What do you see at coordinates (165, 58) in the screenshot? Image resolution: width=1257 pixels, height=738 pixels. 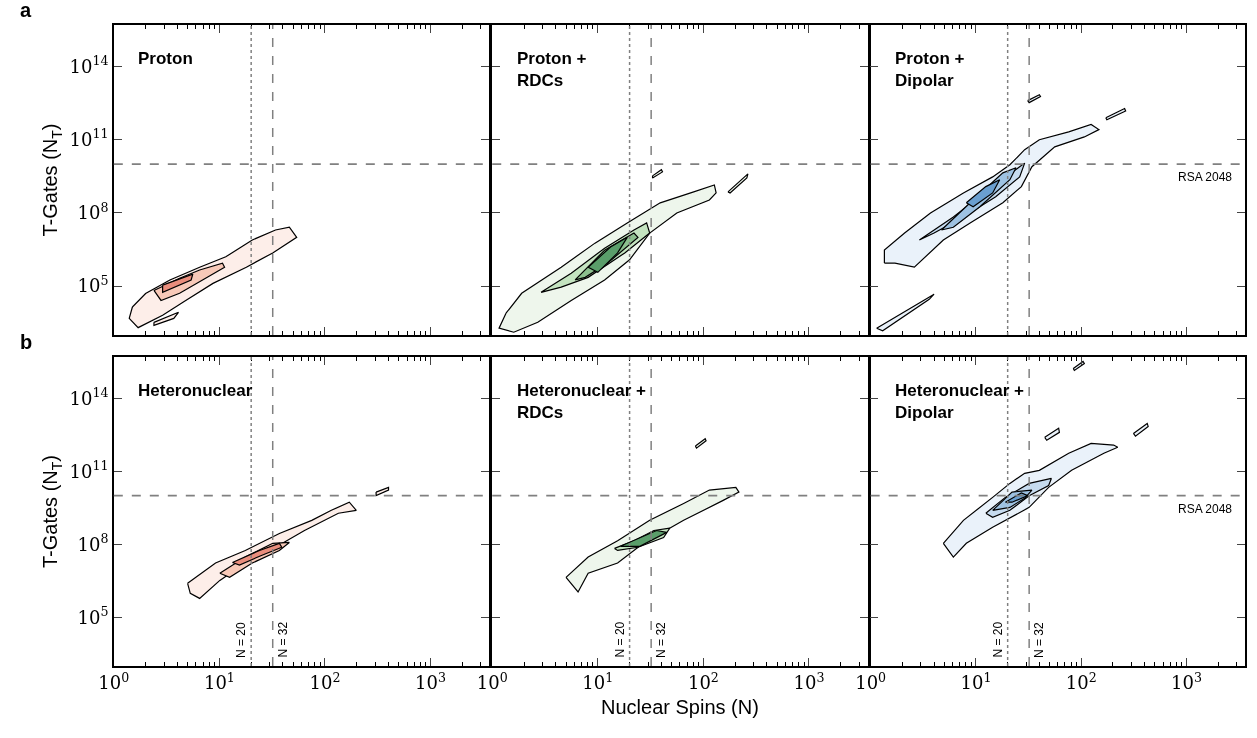 I see `text: Proton` at bounding box center [165, 58].